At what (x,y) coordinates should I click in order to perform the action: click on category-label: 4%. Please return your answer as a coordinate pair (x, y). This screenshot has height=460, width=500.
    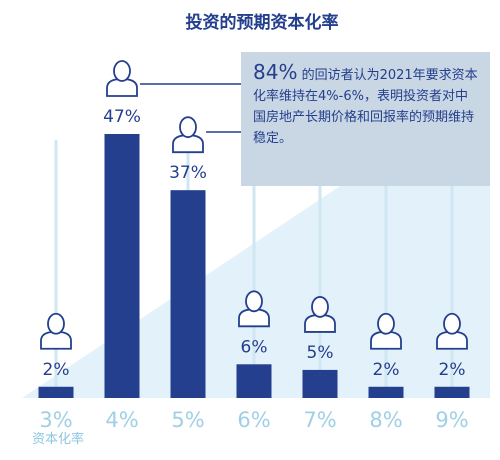
    Looking at the image, I should click on (121, 420).